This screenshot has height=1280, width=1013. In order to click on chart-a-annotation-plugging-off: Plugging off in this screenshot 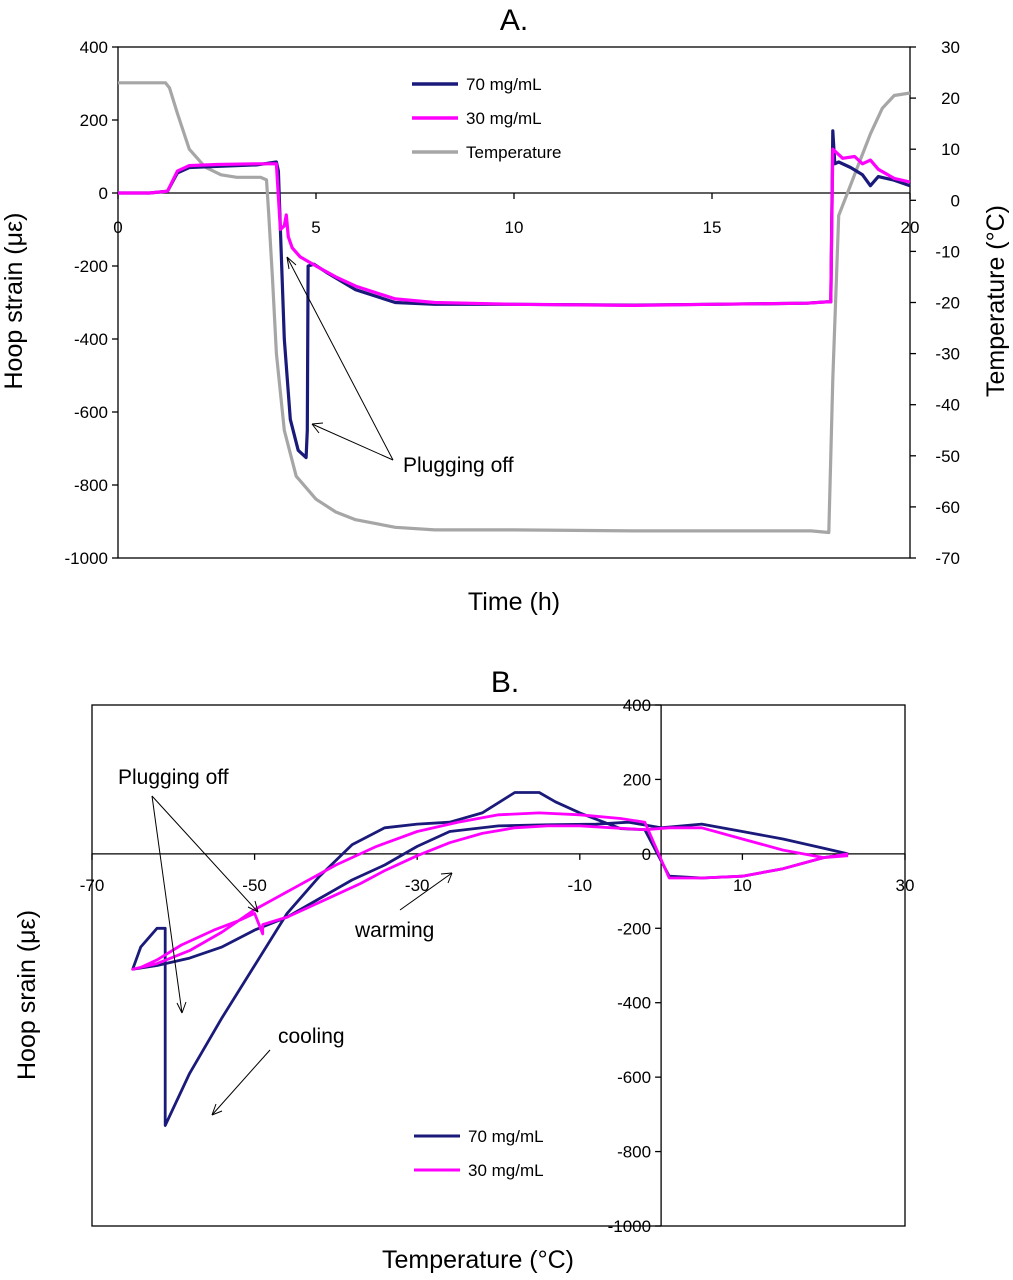, I will do `click(400, 366)`.